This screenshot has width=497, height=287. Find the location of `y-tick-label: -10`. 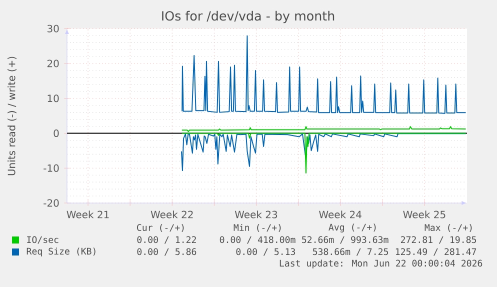

y-tick-label: -10 is located at coordinates (51, 168).